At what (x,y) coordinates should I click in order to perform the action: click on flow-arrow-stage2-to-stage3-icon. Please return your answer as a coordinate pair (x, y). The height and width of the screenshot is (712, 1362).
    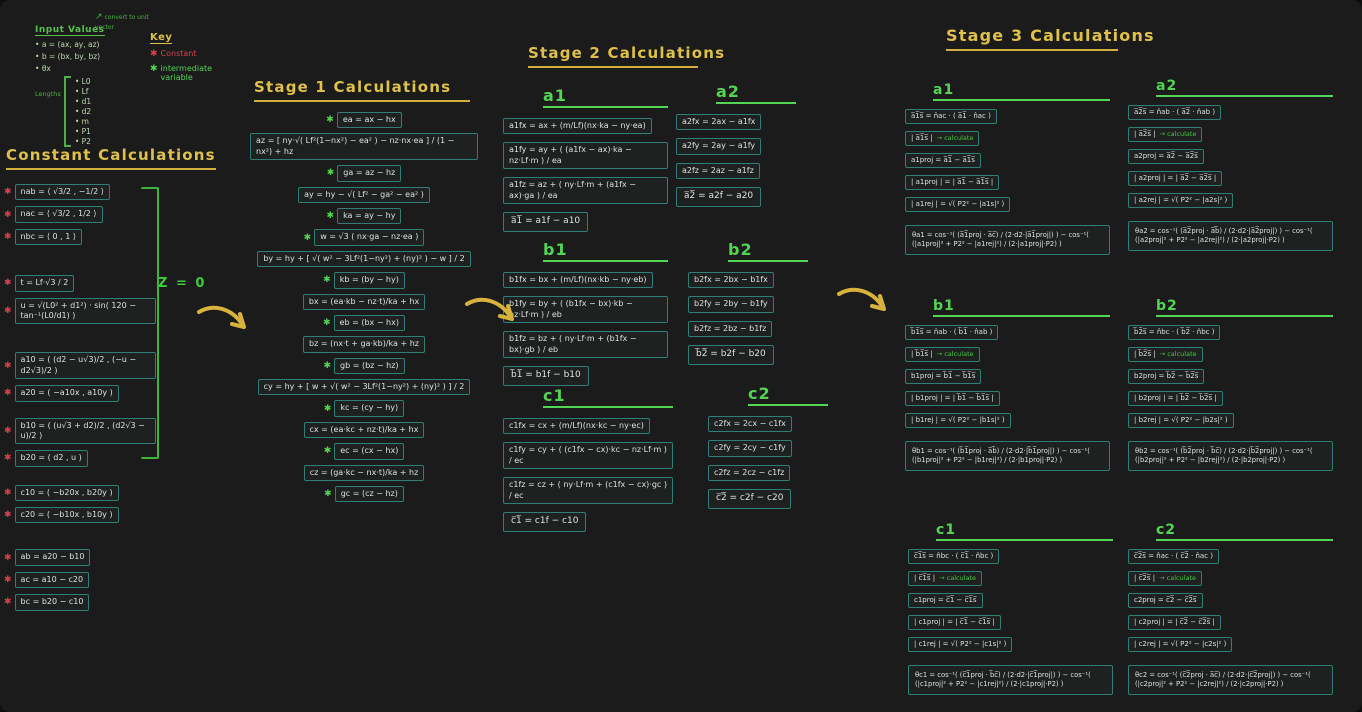
    Looking at the image, I should click on (861, 299).